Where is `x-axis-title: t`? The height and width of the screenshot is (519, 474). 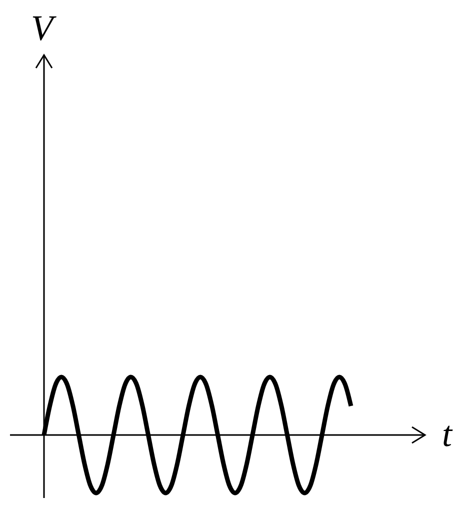 x-axis-title: t is located at coordinates (447, 434).